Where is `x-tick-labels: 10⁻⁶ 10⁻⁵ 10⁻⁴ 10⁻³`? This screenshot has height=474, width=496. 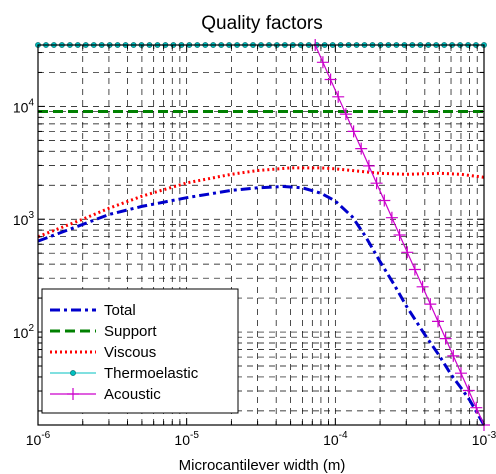
x-tick-labels: 10⁻⁶ 10⁻⁵ 10⁻⁴ 10⁻³ is located at coordinates (261, 439).